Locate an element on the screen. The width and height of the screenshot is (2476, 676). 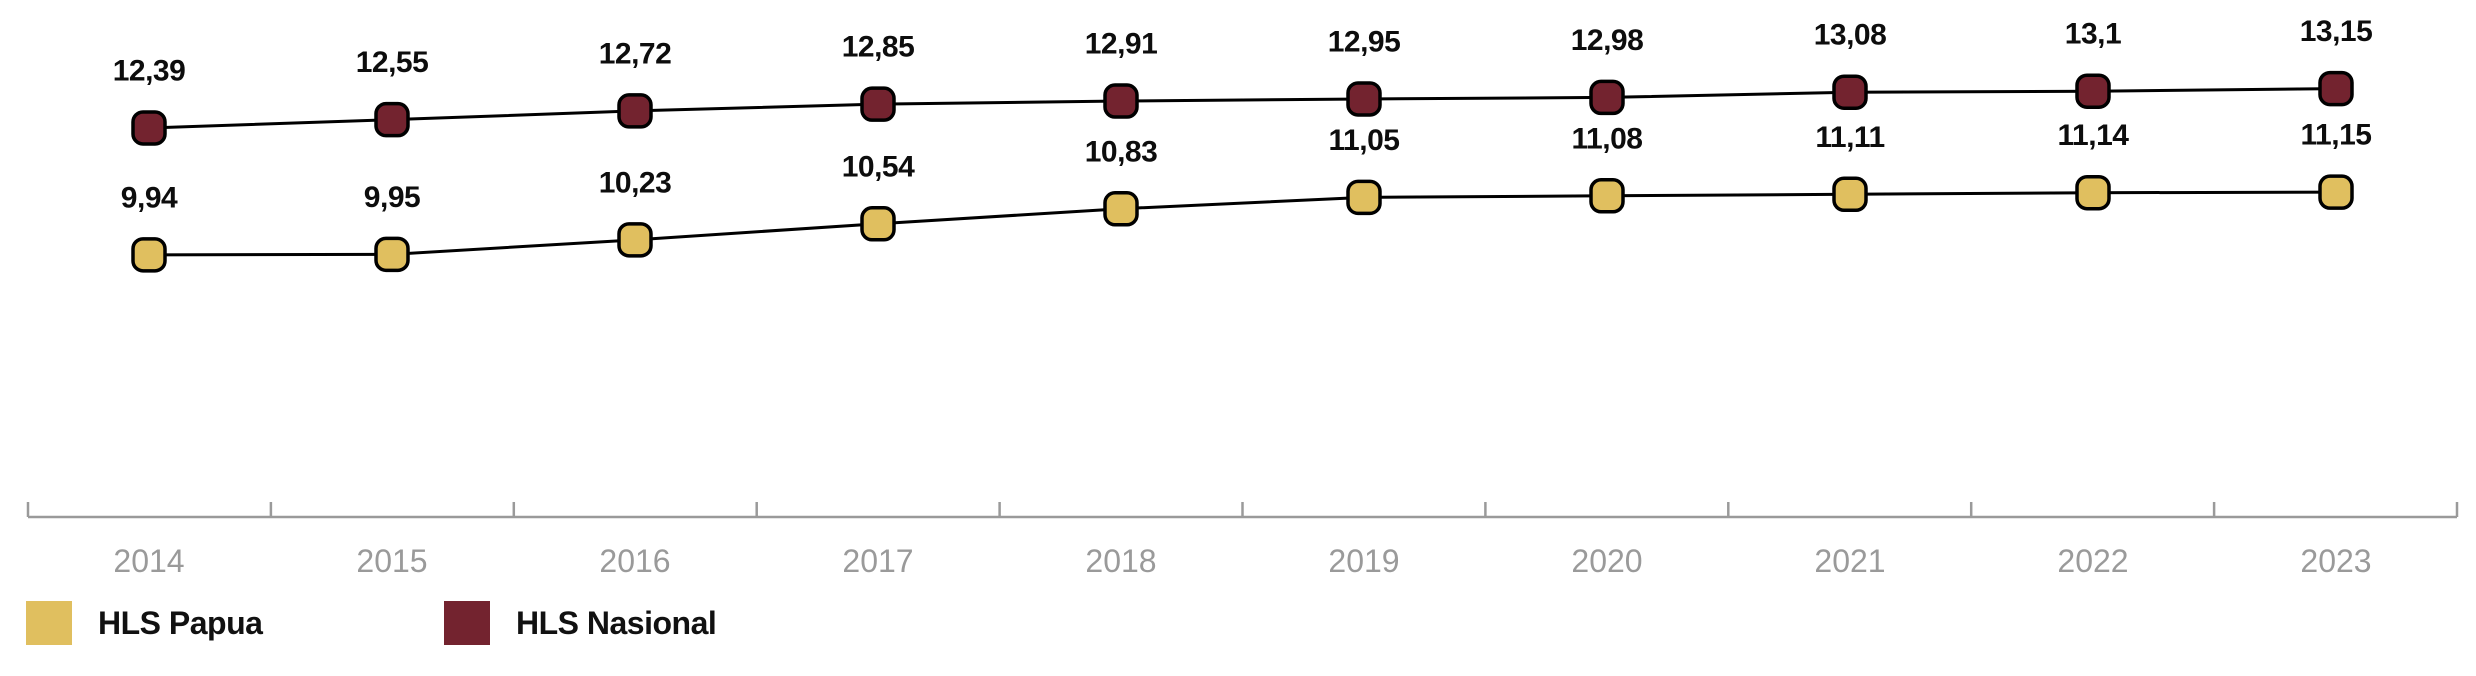
data-point-marker-hls-nasional-2020 is located at coordinates (1607, 97).